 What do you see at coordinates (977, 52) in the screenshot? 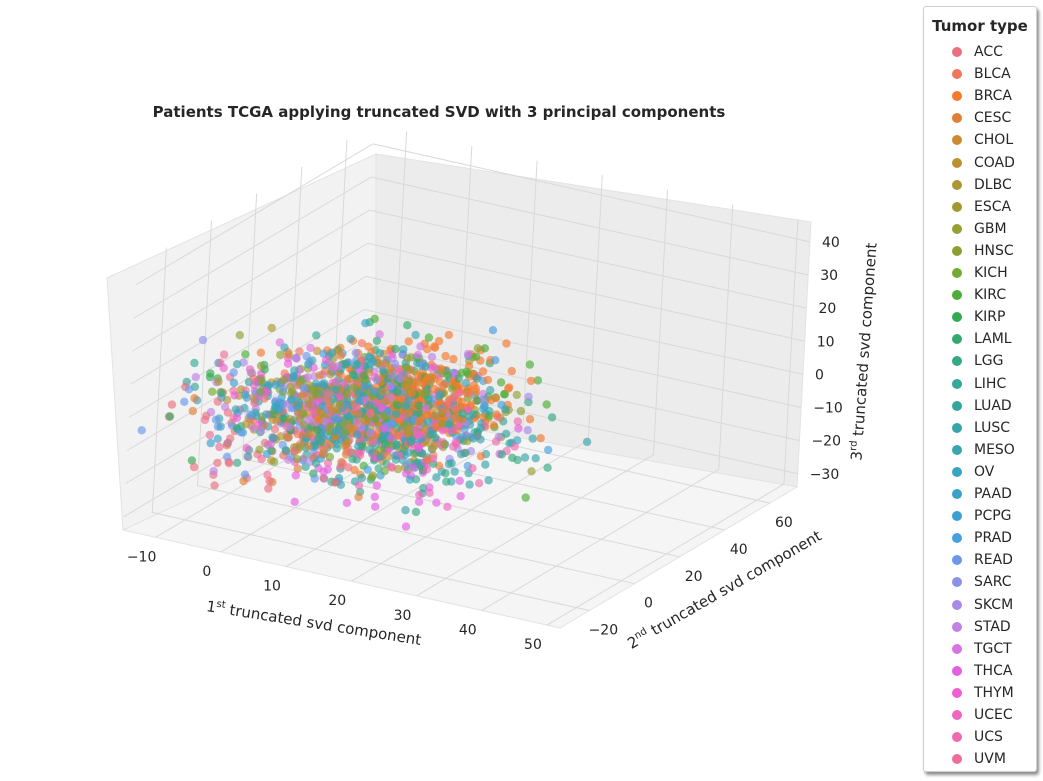
I see `legend-item-acc: ACC` at bounding box center [977, 52].